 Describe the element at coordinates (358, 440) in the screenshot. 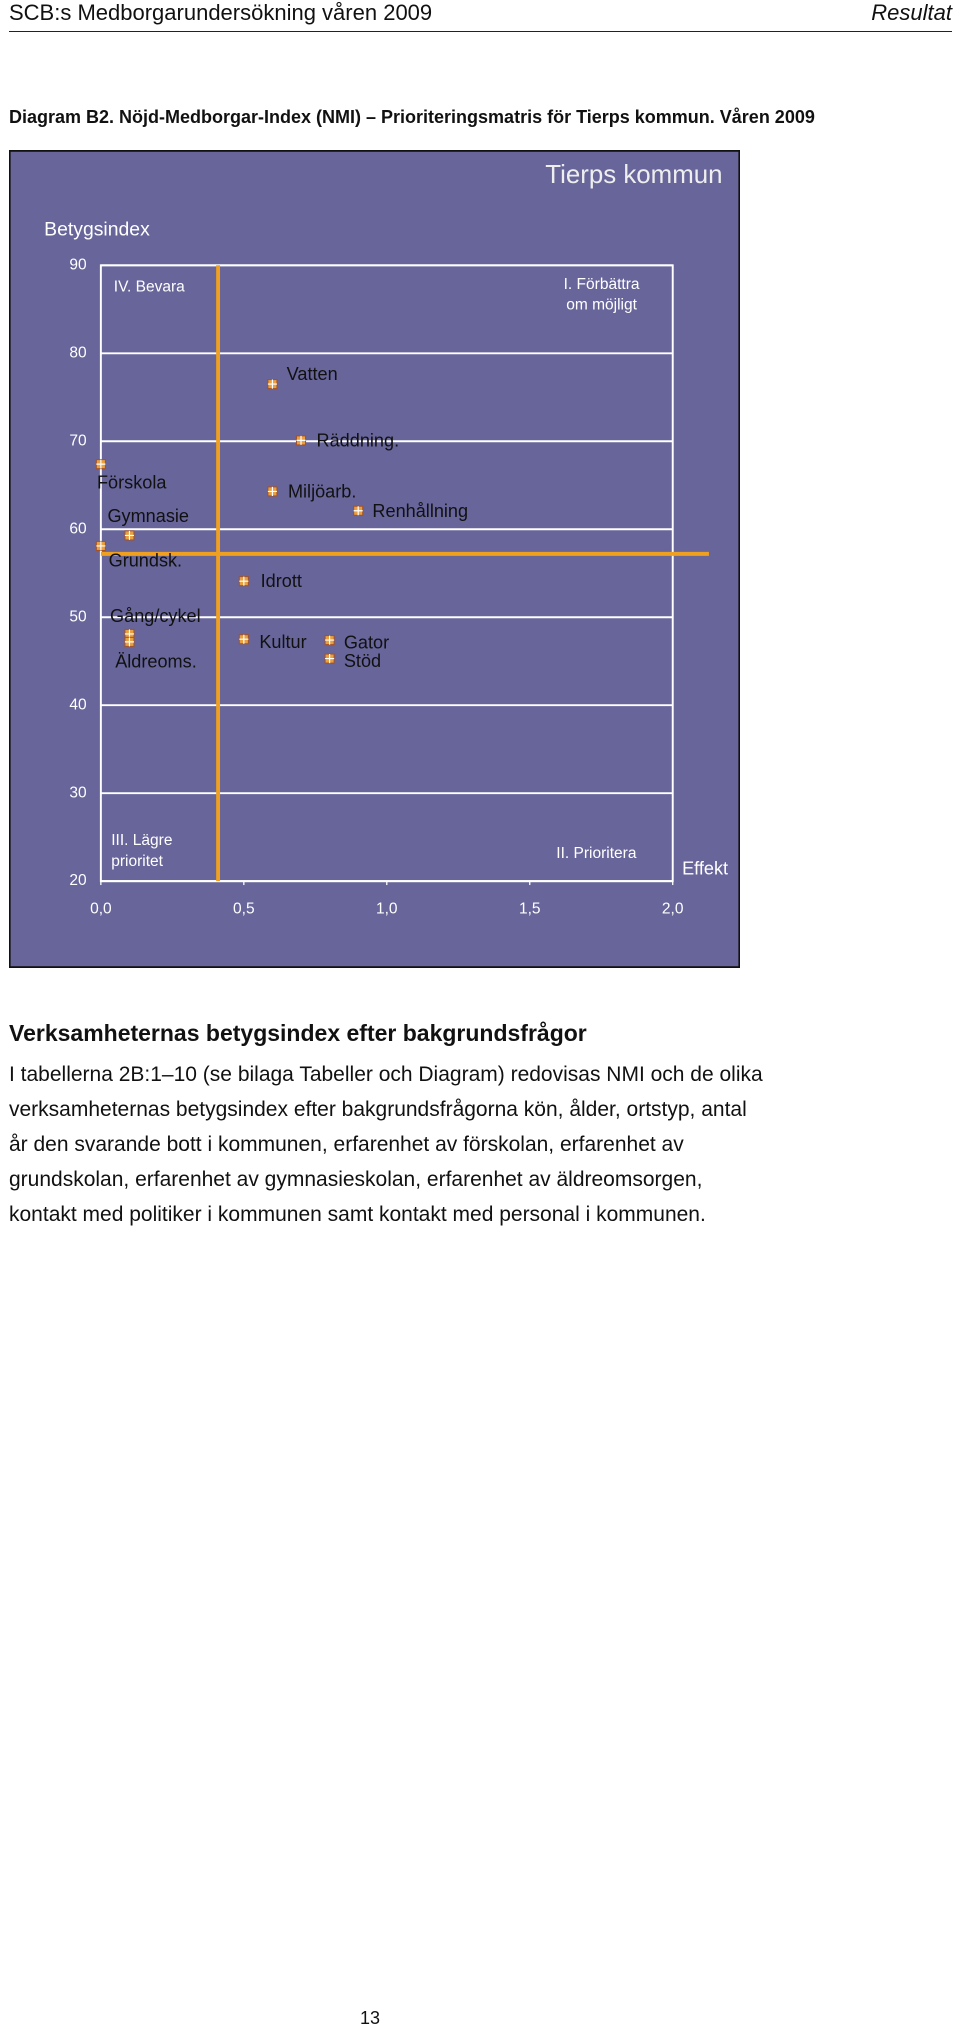

I see `point-label: Räddning.` at that location.